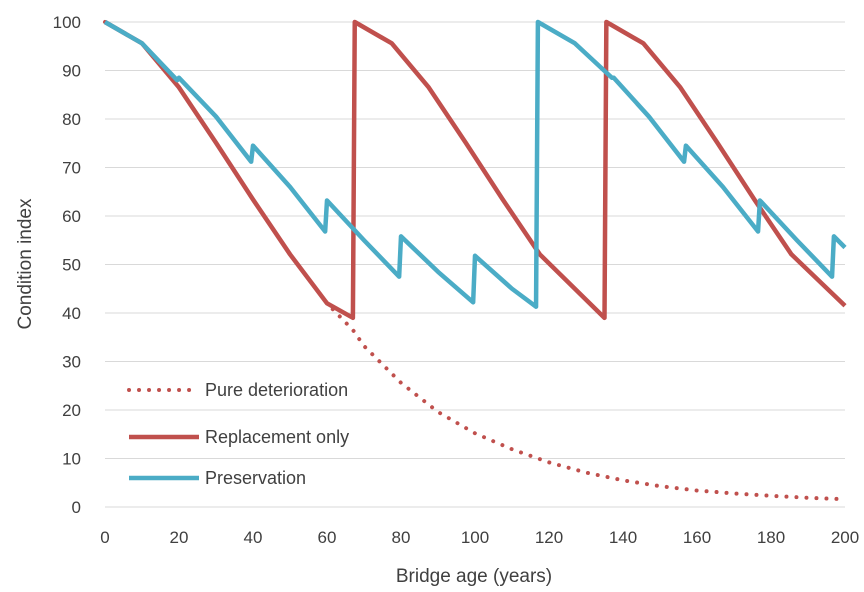 The height and width of the screenshot is (592, 864). What do you see at coordinates (327, 537) in the screenshot?
I see `x-tick-label: 60` at bounding box center [327, 537].